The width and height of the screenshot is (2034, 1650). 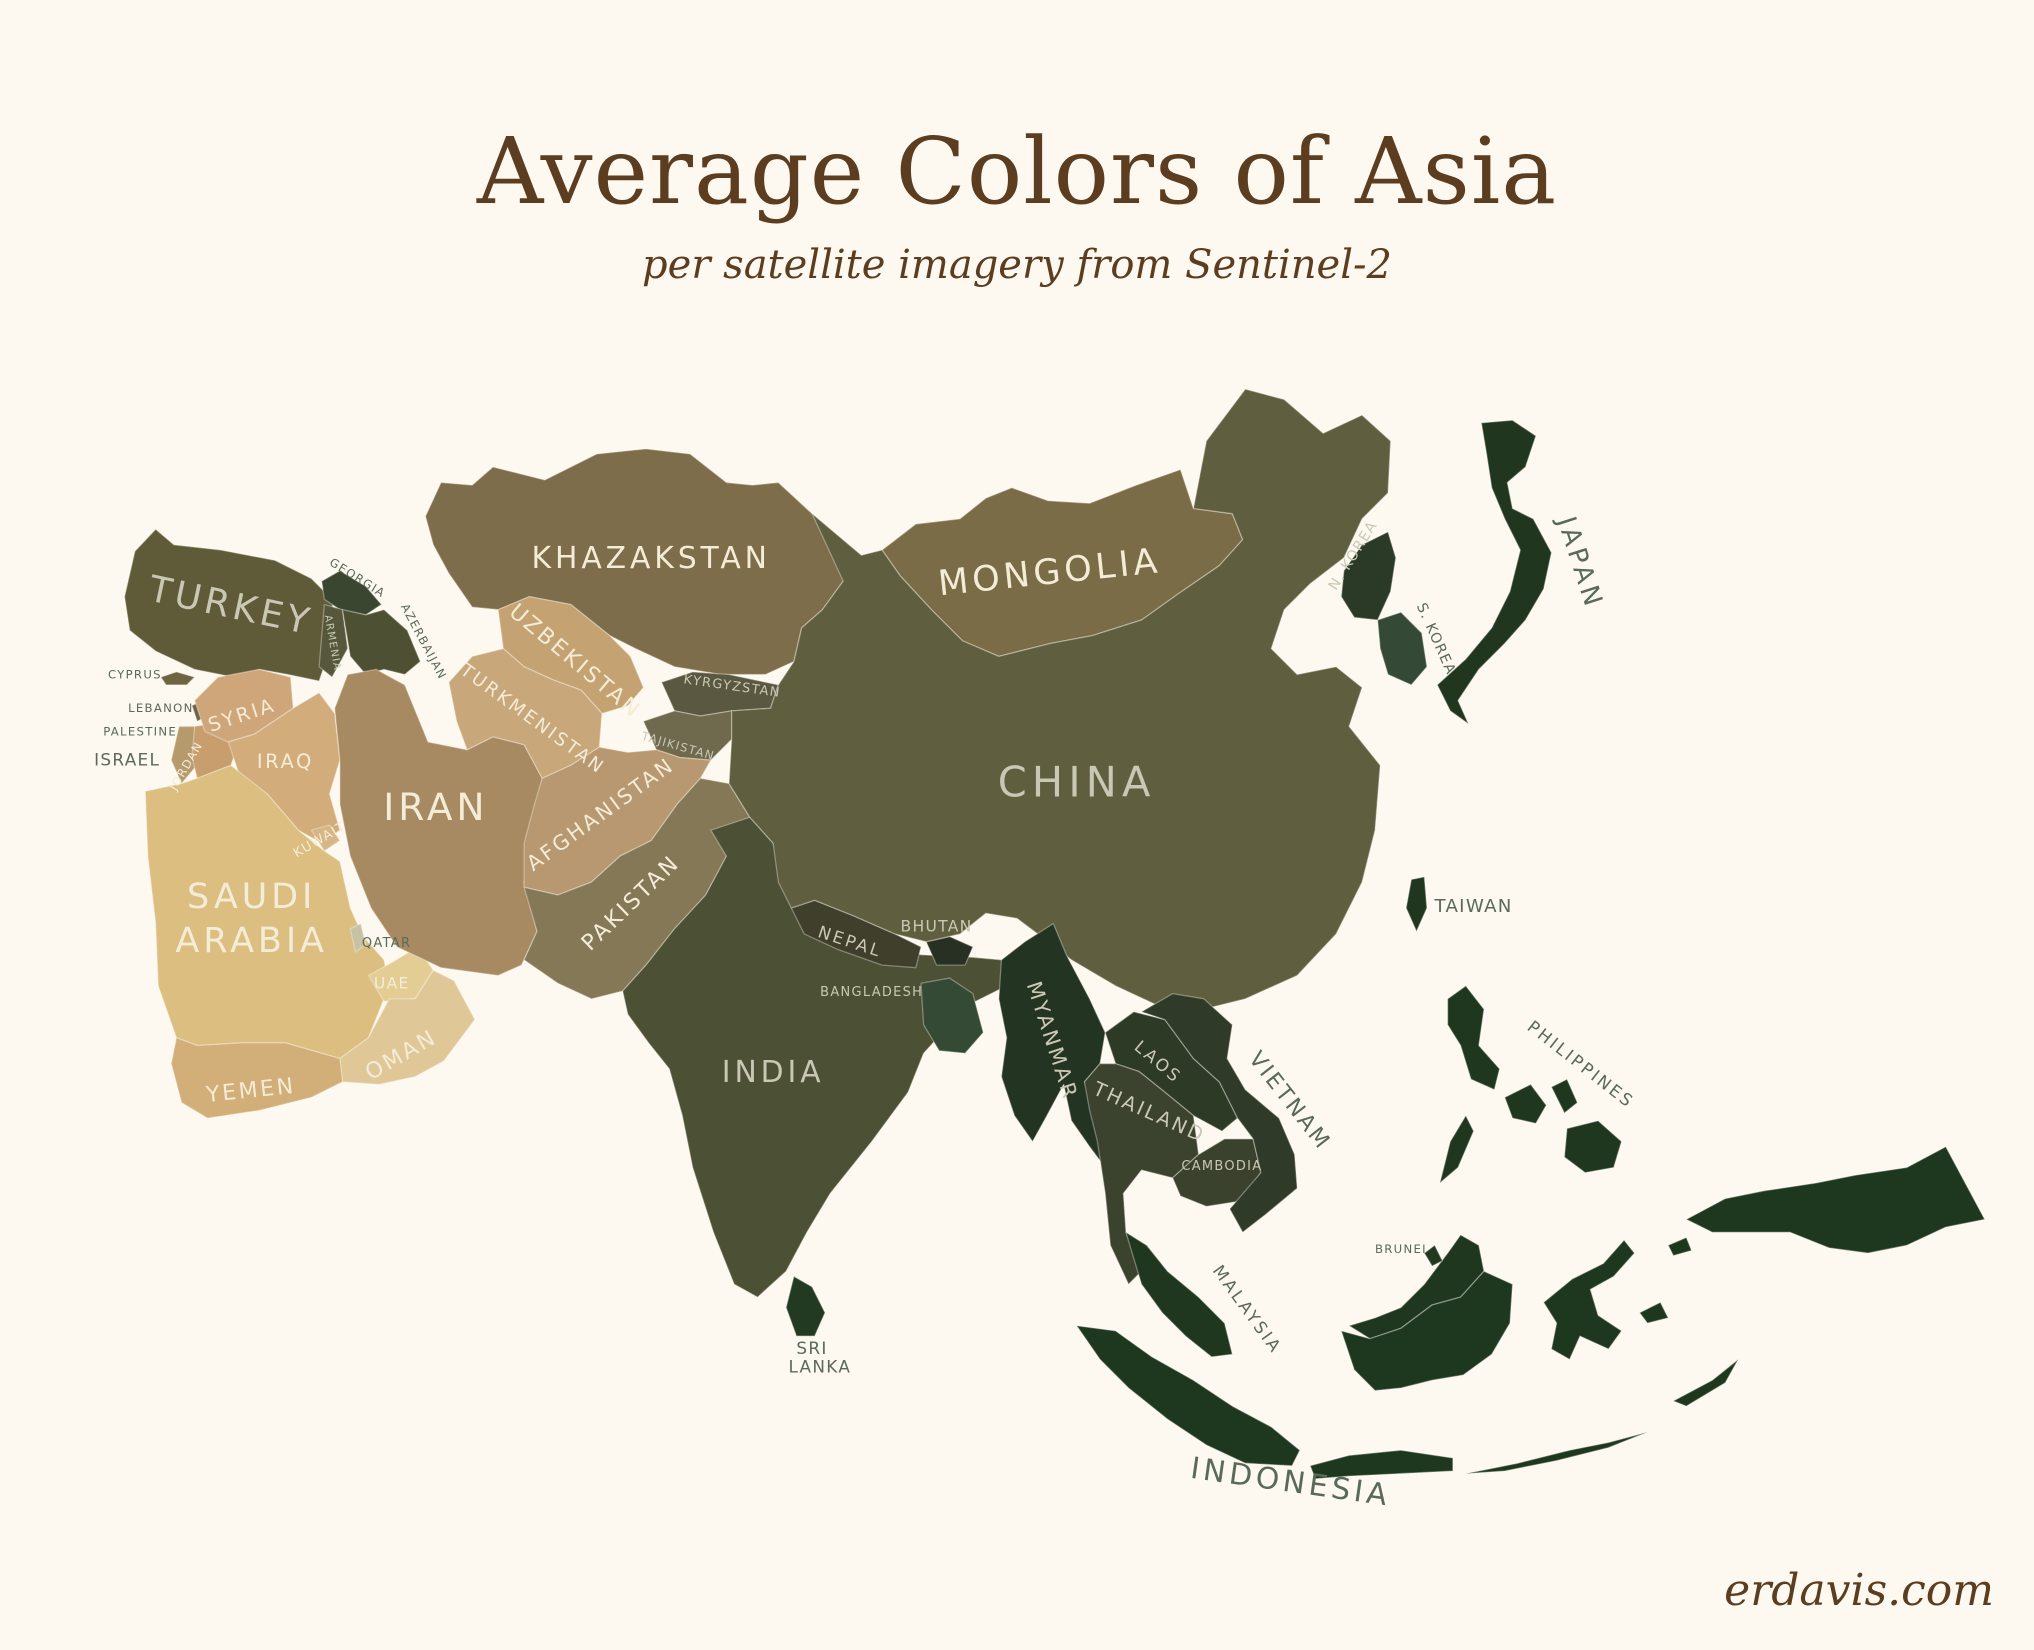 What do you see at coordinates (1179, 1294) in the screenshot?
I see `country-malaysia` at bounding box center [1179, 1294].